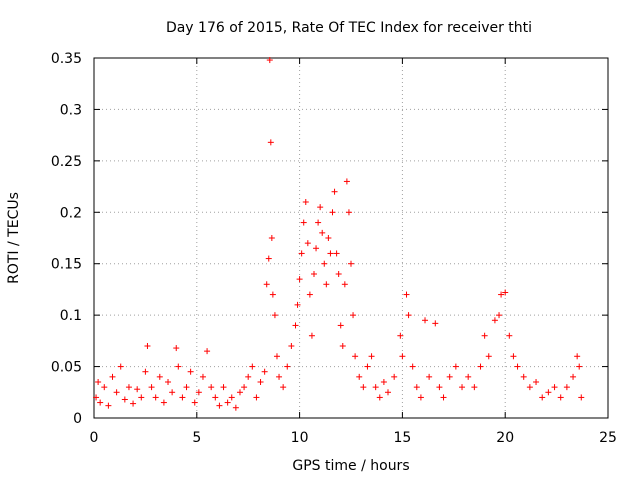 The image size is (640, 480). I want to click on x-tick-label: 5, so click(196, 438).